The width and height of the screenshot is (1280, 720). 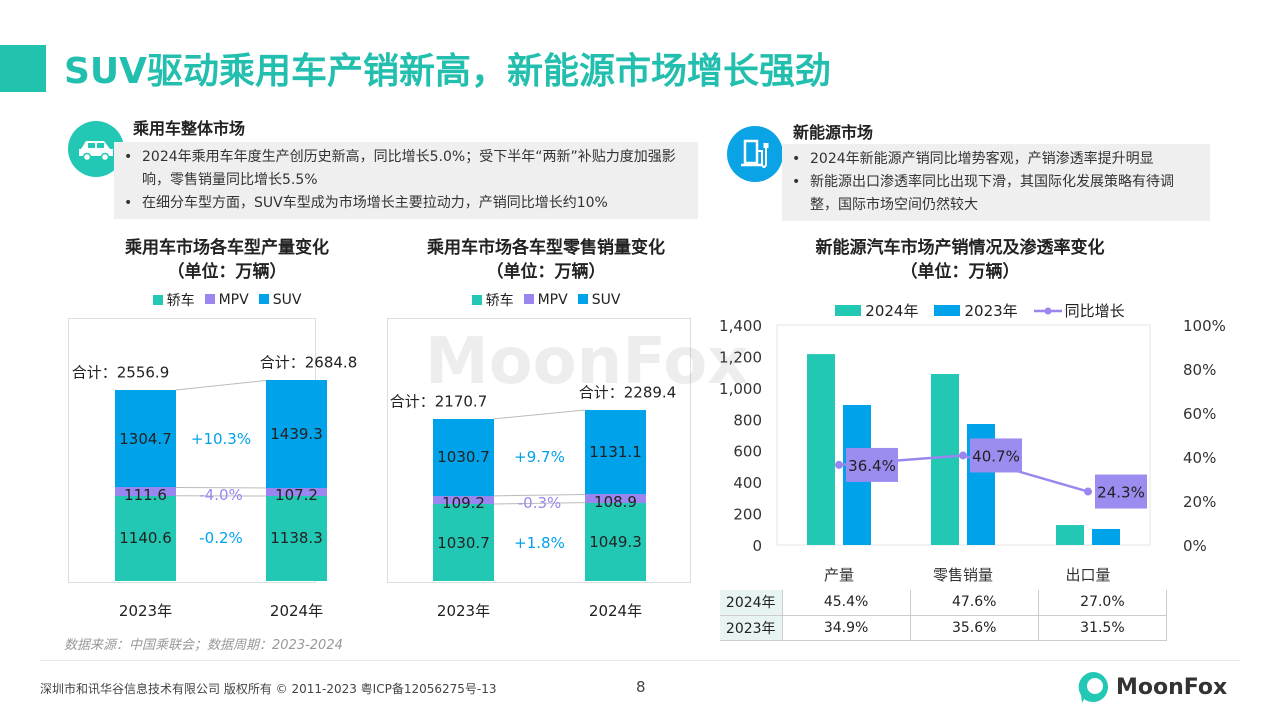 I want to click on bar-2023, so click(x=1106, y=536).